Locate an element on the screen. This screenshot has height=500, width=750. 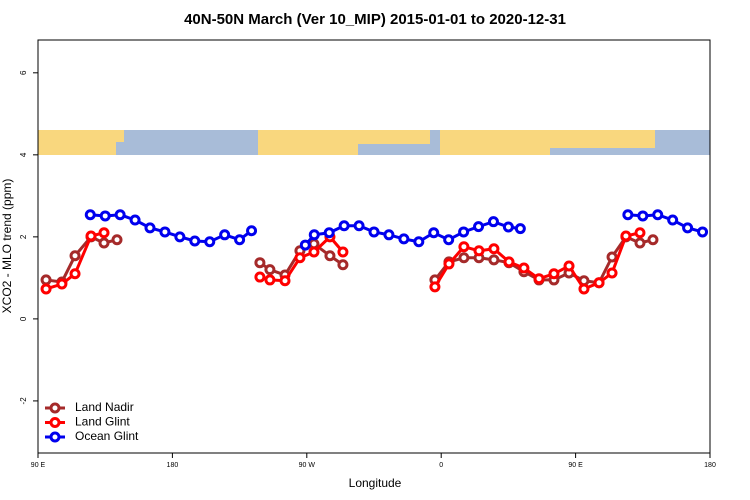
x-axis-label: Longitude is located at coordinates (375, 483).